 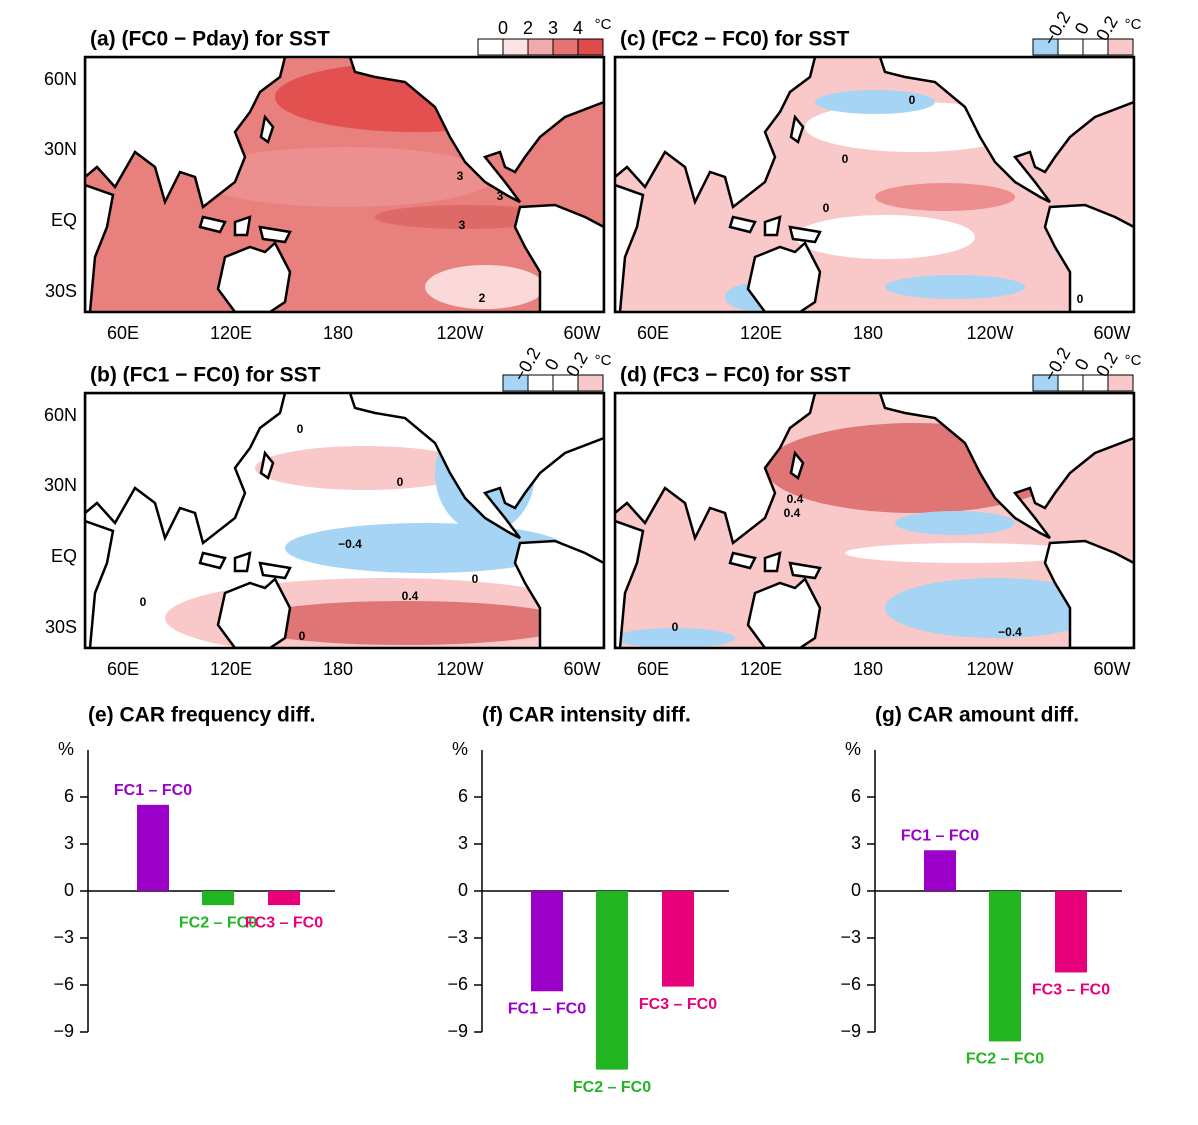 What do you see at coordinates (202, 715) in the screenshot?
I see `chart-title: (e) CAR frequency diff.` at bounding box center [202, 715].